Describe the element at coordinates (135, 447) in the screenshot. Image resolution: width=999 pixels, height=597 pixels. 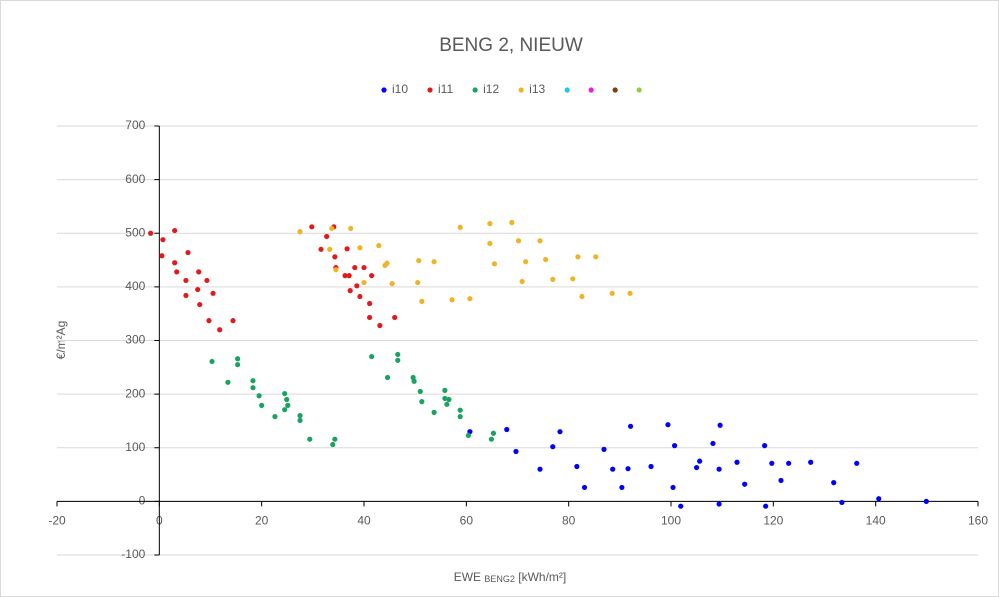
I see `y-tick-label: 100` at that location.